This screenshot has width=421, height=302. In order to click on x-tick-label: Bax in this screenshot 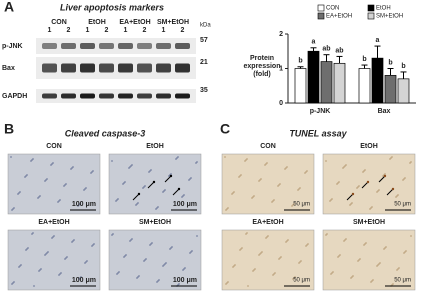, I will do `click(384, 111)`.